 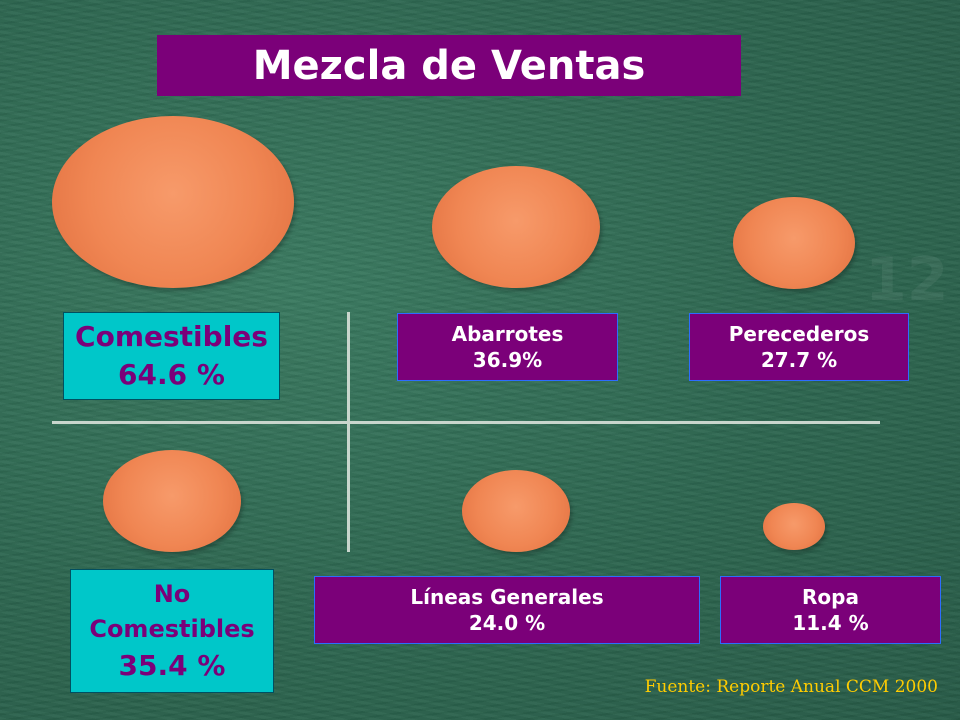 I want to click on comestibles-box: Comestibles 64.6 %, so click(x=171, y=356).